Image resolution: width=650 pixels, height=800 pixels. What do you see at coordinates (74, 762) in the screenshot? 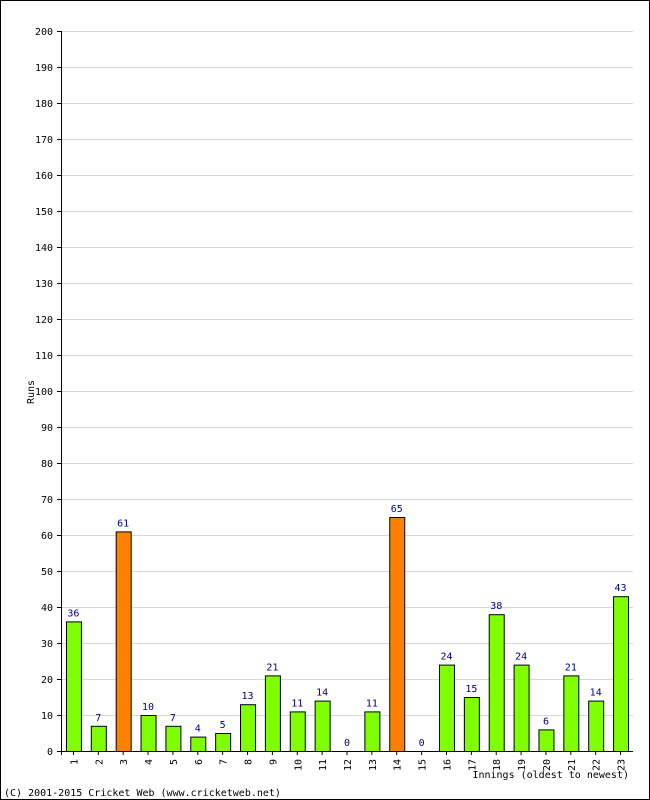
I see `x-tick-label: 1` at bounding box center [74, 762].